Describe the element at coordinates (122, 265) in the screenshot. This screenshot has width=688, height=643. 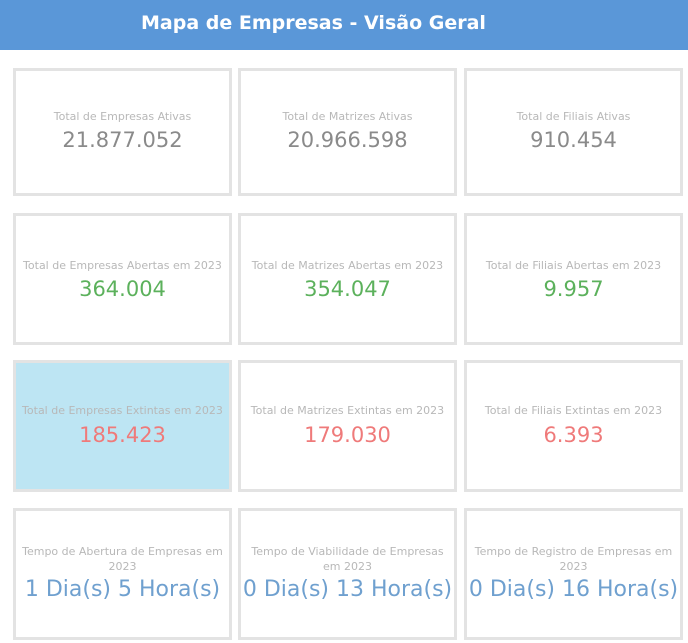
I see `kpi-label: Total de Empresas Abertas em 2023` at that location.